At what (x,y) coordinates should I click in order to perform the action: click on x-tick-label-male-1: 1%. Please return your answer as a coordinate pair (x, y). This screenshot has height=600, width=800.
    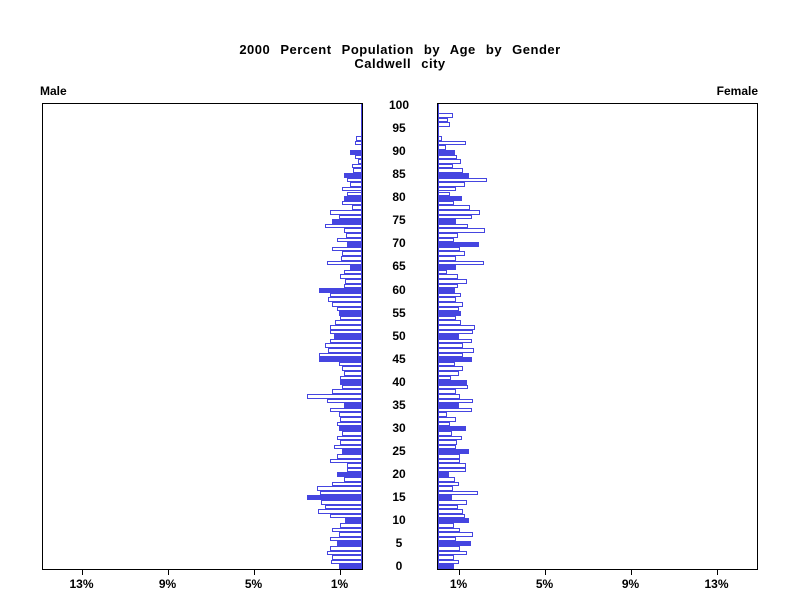
    Looking at the image, I should click on (339, 584).